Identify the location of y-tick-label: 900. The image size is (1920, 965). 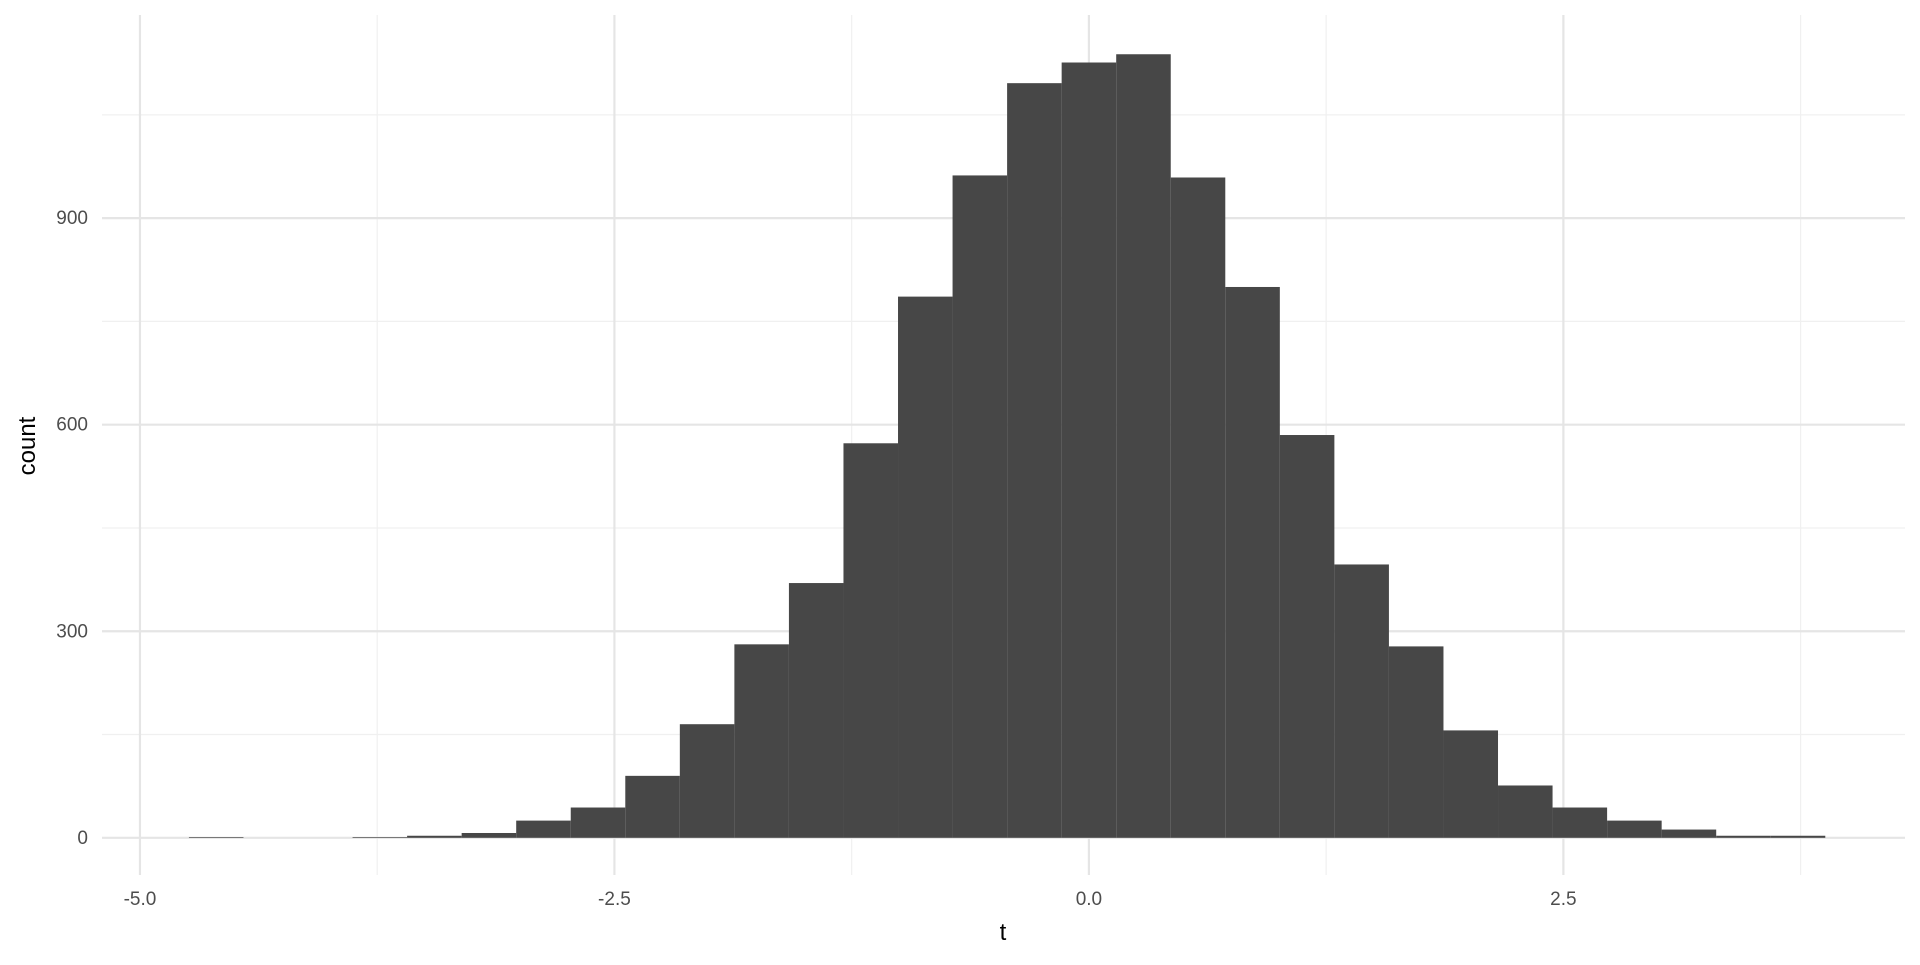
(72, 218).